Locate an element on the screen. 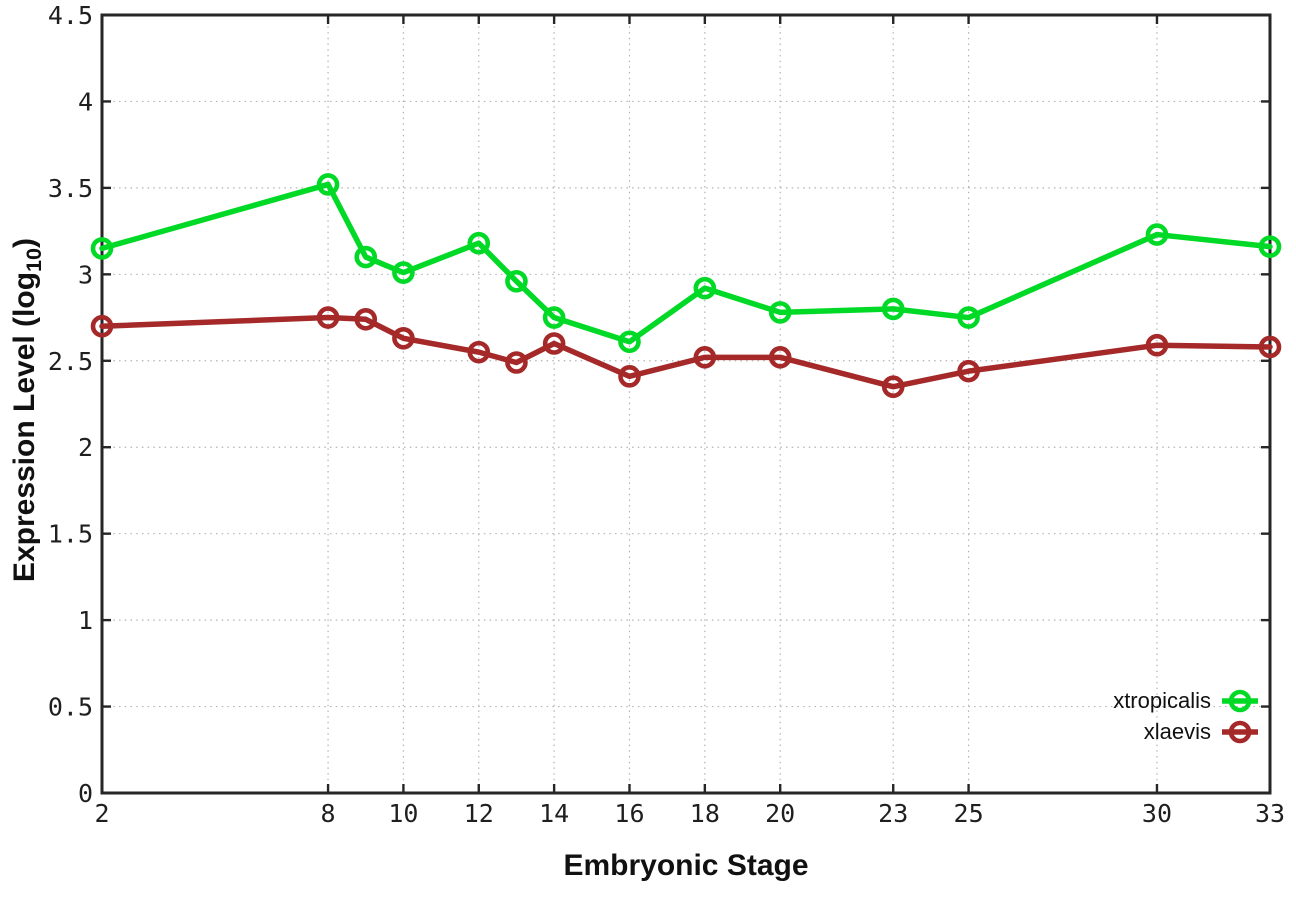  legend-item-xtropicalis: xtropicalis is located at coordinates (1185, 700).